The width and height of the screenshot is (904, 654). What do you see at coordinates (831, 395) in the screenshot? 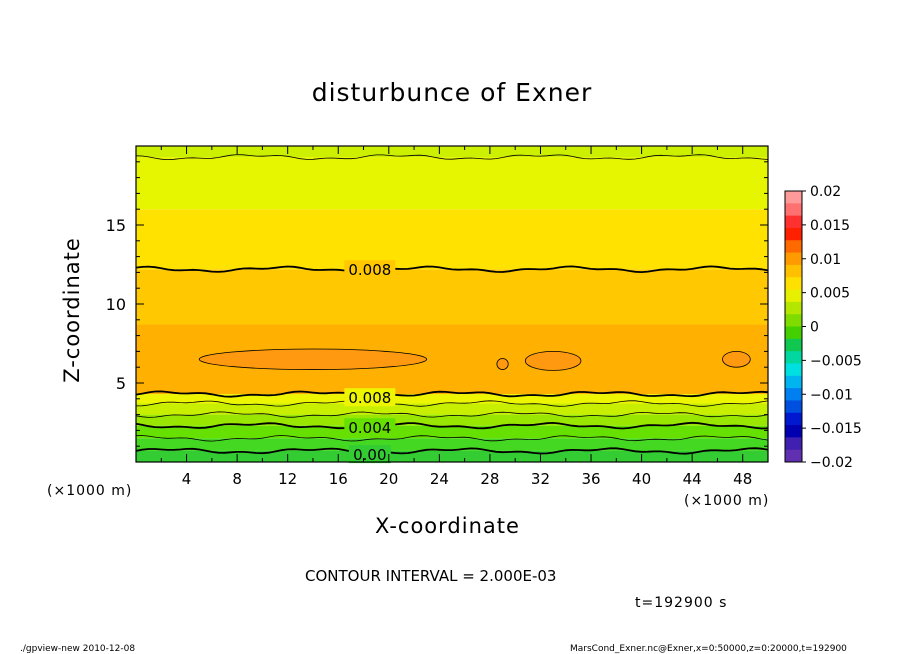
I see `colorbar-tick-label: −0.01` at bounding box center [831, 395].